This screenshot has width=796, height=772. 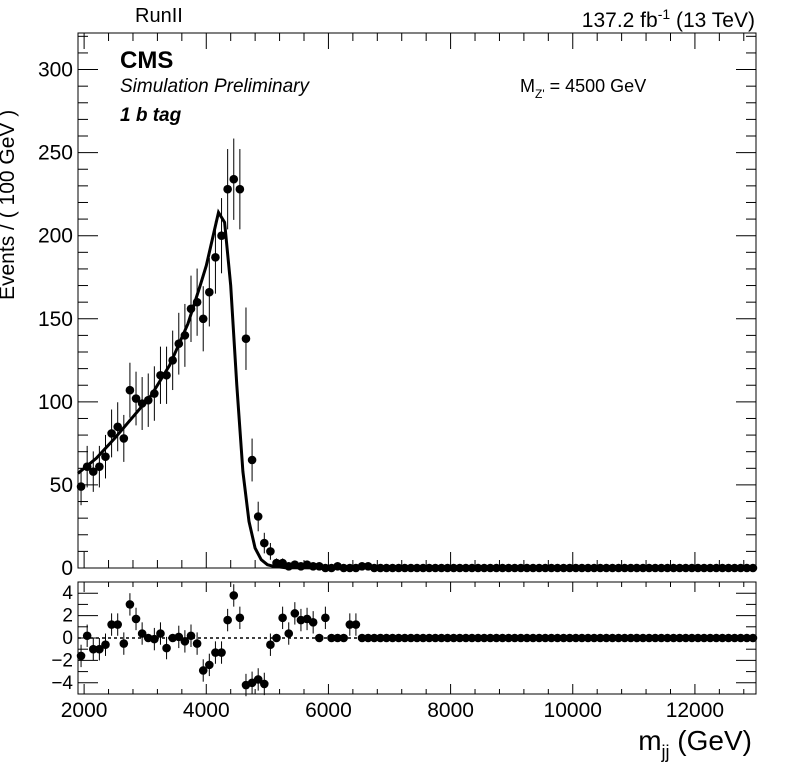 I want to click on category-label: 1 b tag, so click(x=151, y=115).